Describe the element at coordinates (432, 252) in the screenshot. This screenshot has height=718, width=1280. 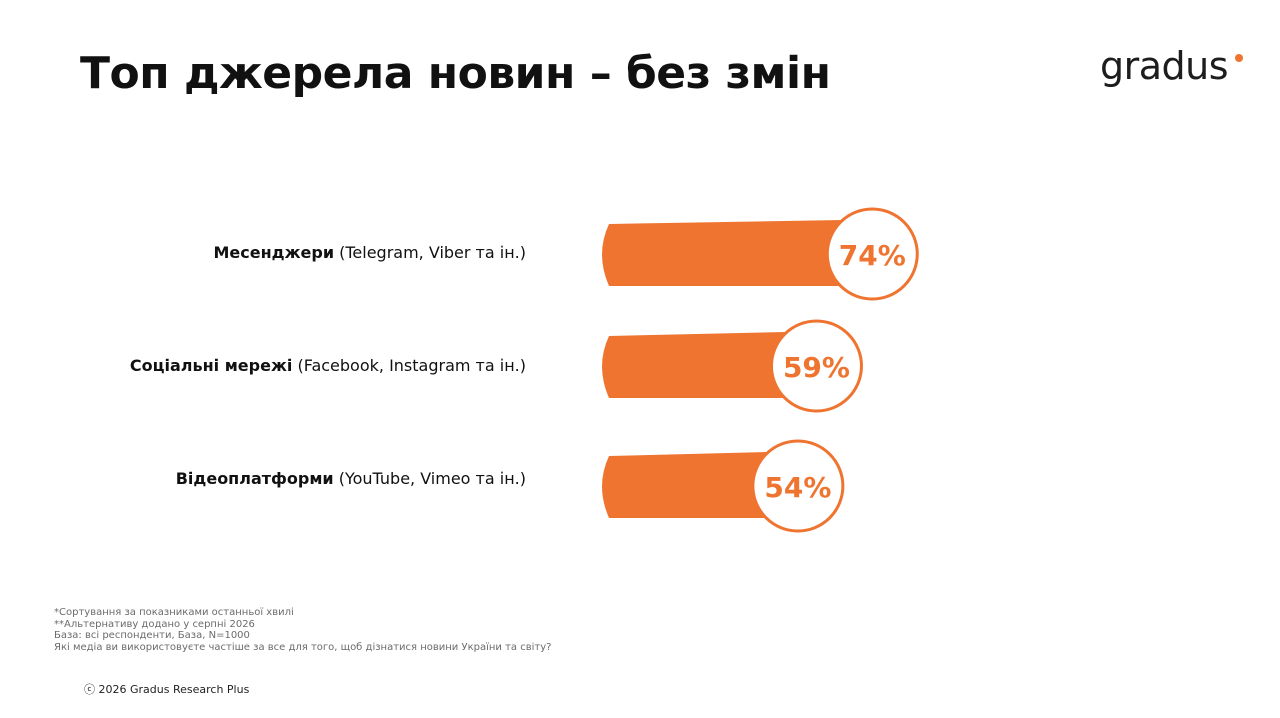
I see `category-detail: (Telegram, Viber та ін.)` at that location.